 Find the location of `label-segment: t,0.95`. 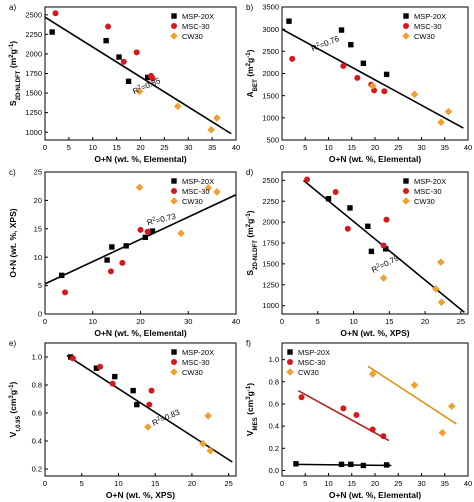

label-segment: t,0.95 is located at coordinates (18, 423).